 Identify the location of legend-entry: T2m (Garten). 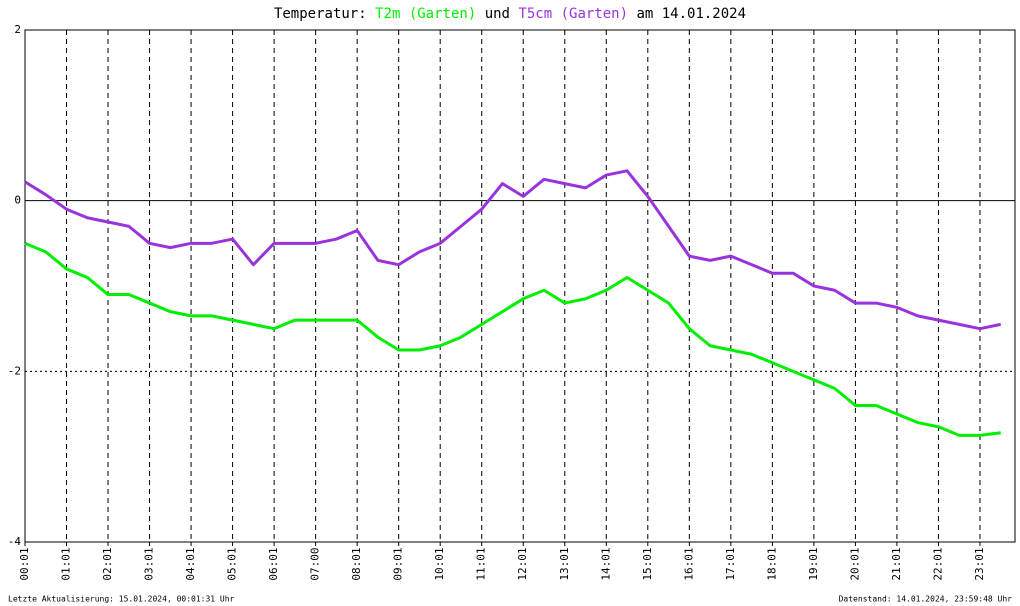
(425, 14).